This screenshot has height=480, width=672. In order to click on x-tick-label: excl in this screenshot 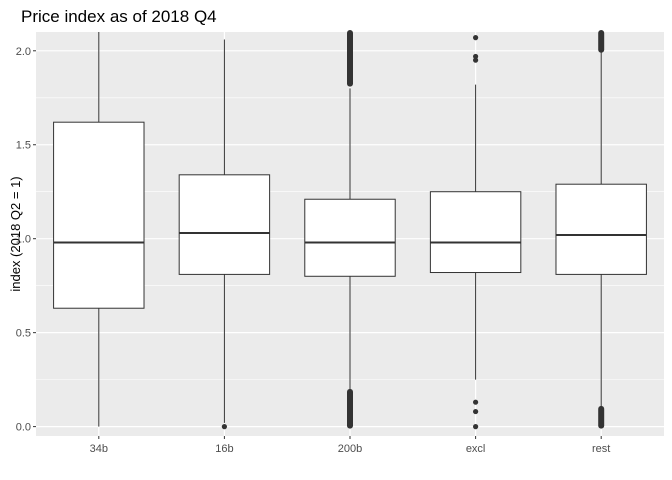, I will do `click(476, 449)`.